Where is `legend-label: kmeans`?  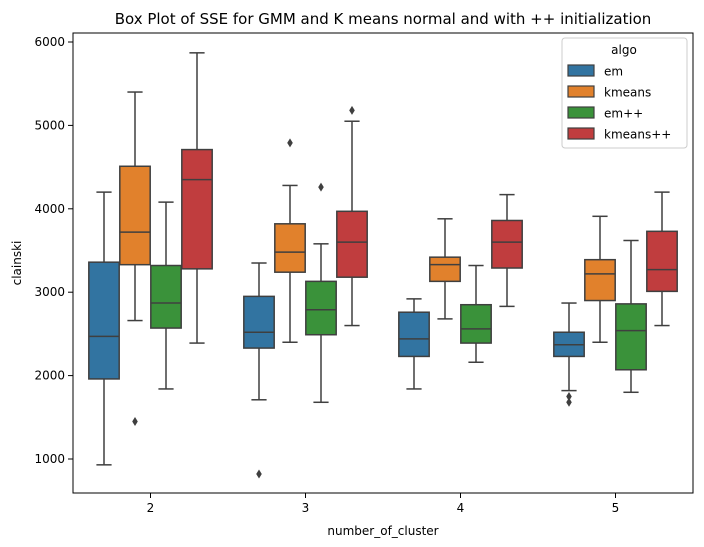
legend-label: kmeans is located at coordinates (627, 93).